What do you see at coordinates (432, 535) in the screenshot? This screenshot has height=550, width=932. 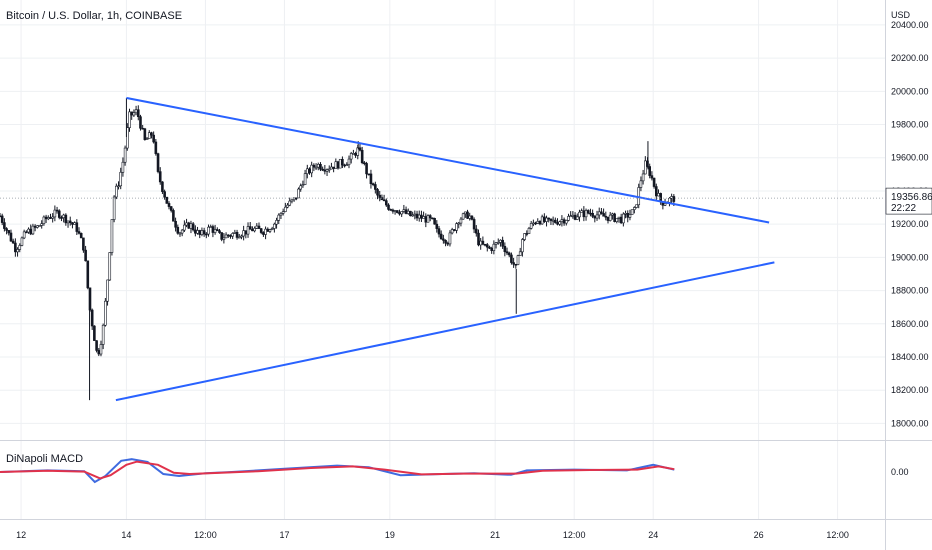 I see `time-axis: 12 14 12:00 17 19 21 12:00 24 26 12:00` at bounding box center [432, 535].